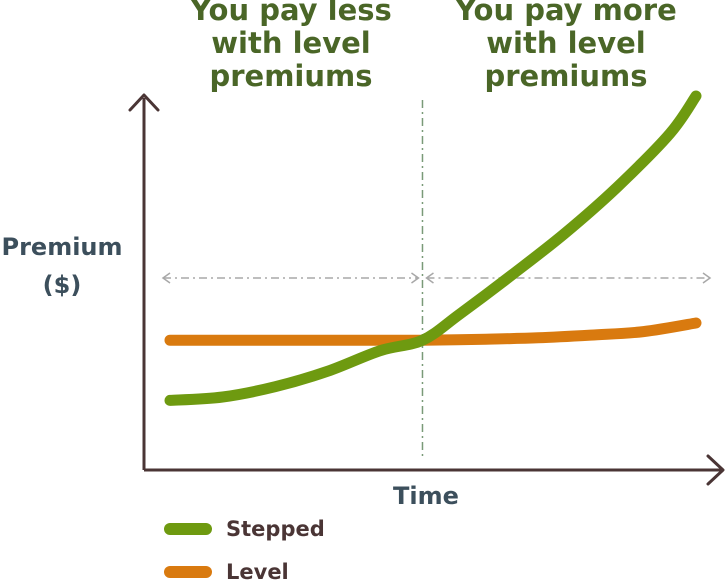  What do you see at coordinates (275, 529) in the screenshot?
I see `legend-label-stepped: Stepped` at bounding box center [275, 529].